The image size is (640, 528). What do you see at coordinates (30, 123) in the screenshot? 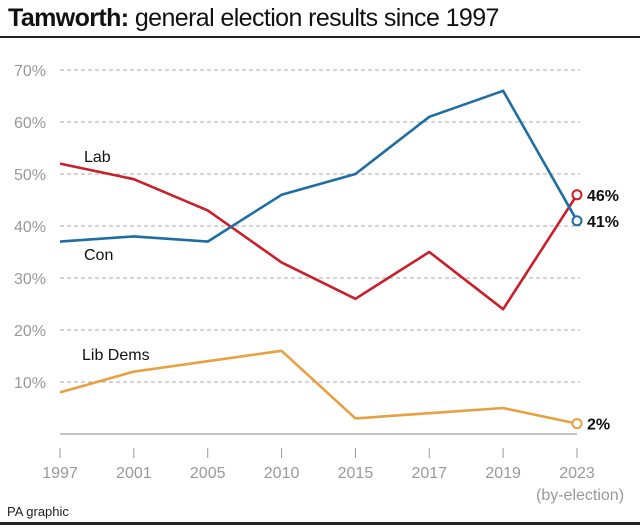
I see `y-tick-label: 60%` at bounding box center [30, 123].